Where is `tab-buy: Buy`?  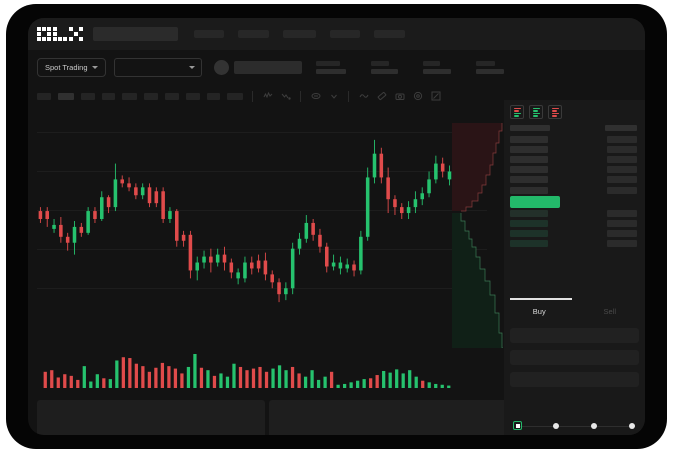 tab-buy: Buy is located at coordinates (539, 311).